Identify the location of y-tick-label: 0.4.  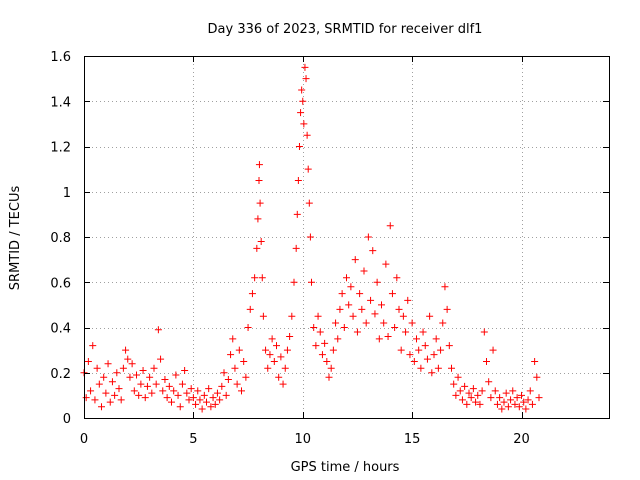
(60, 329).